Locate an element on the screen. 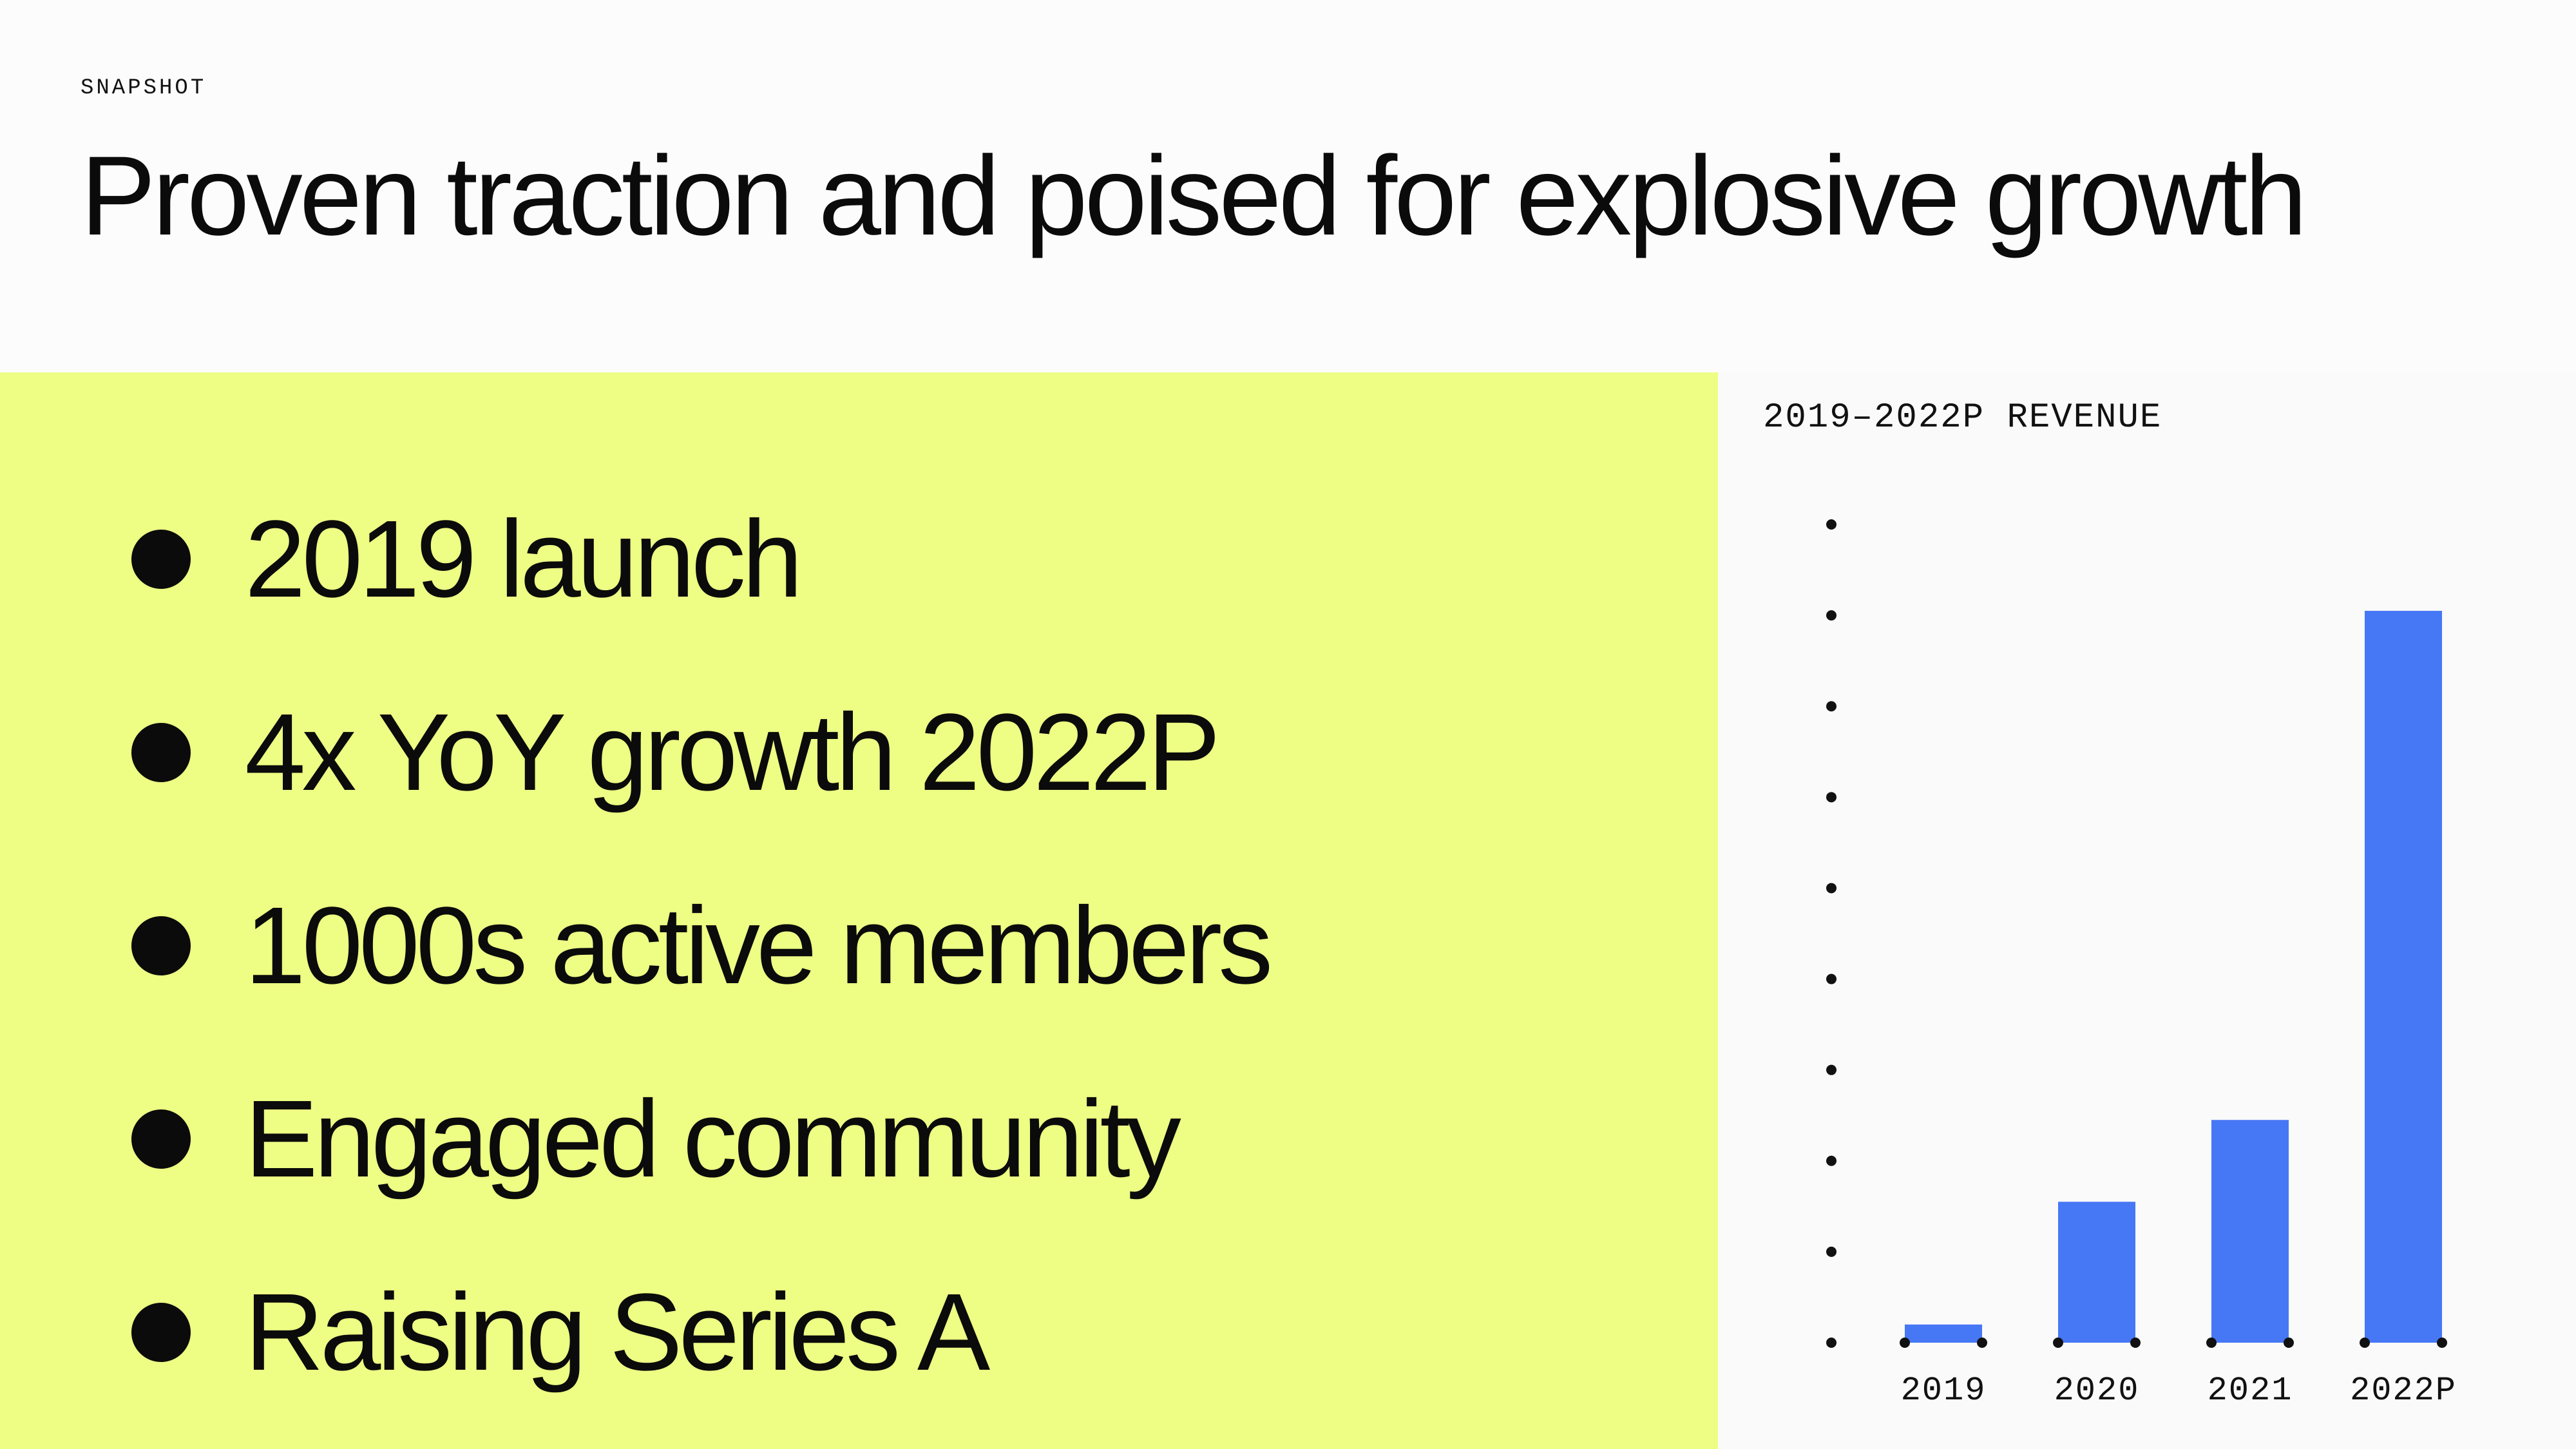 The image size is (2576, 1449). highlight-text: 2019 launch is located at coordinates (524, 559).